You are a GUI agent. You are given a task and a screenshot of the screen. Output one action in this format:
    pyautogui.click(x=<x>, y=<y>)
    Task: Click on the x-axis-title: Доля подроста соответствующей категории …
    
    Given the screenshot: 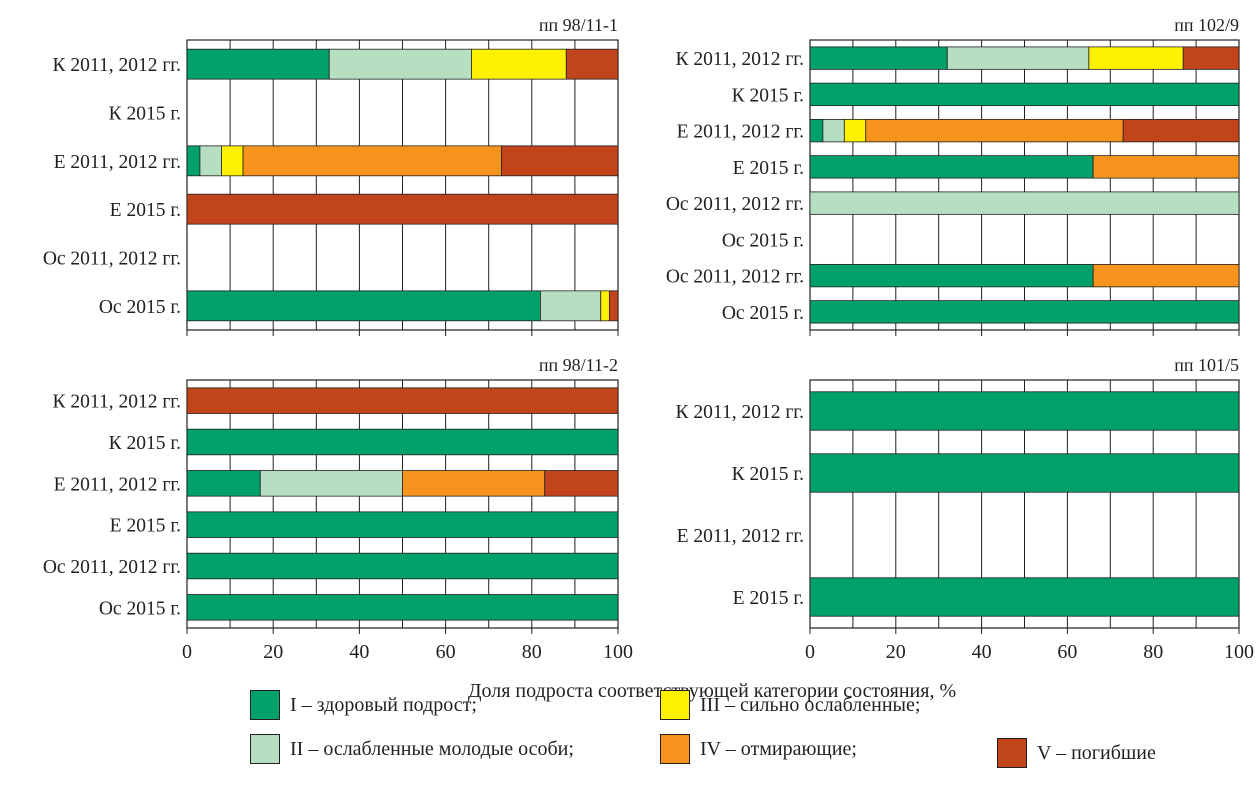 What is the action you would take?
    pyautogui.click(x=712, y=691)
    